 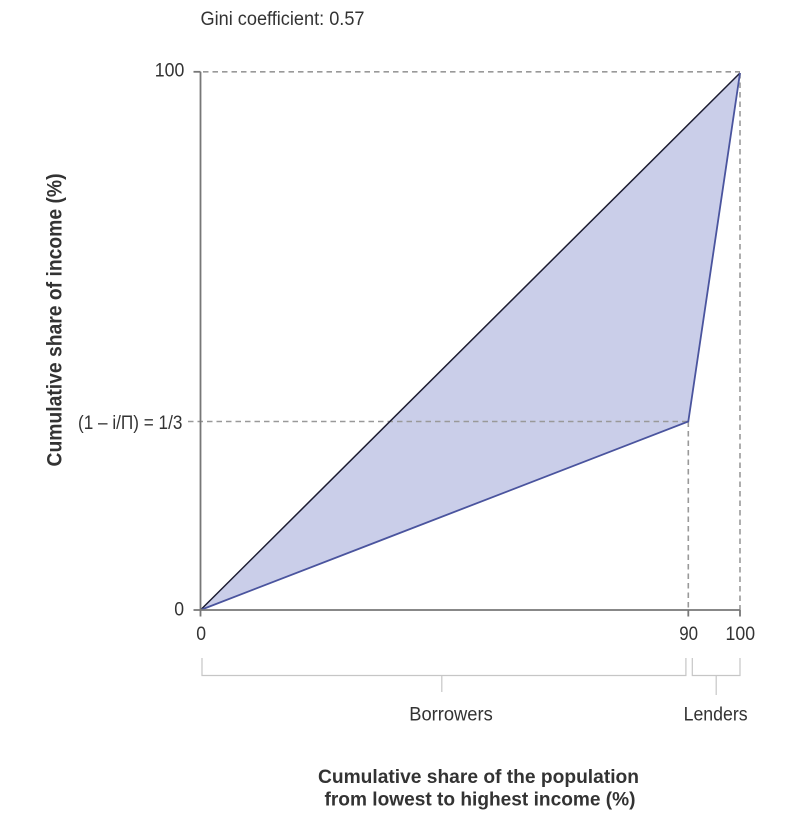 I want to click on svg-text: Gini coefficient: 0.57, so click(x=283, y=19).